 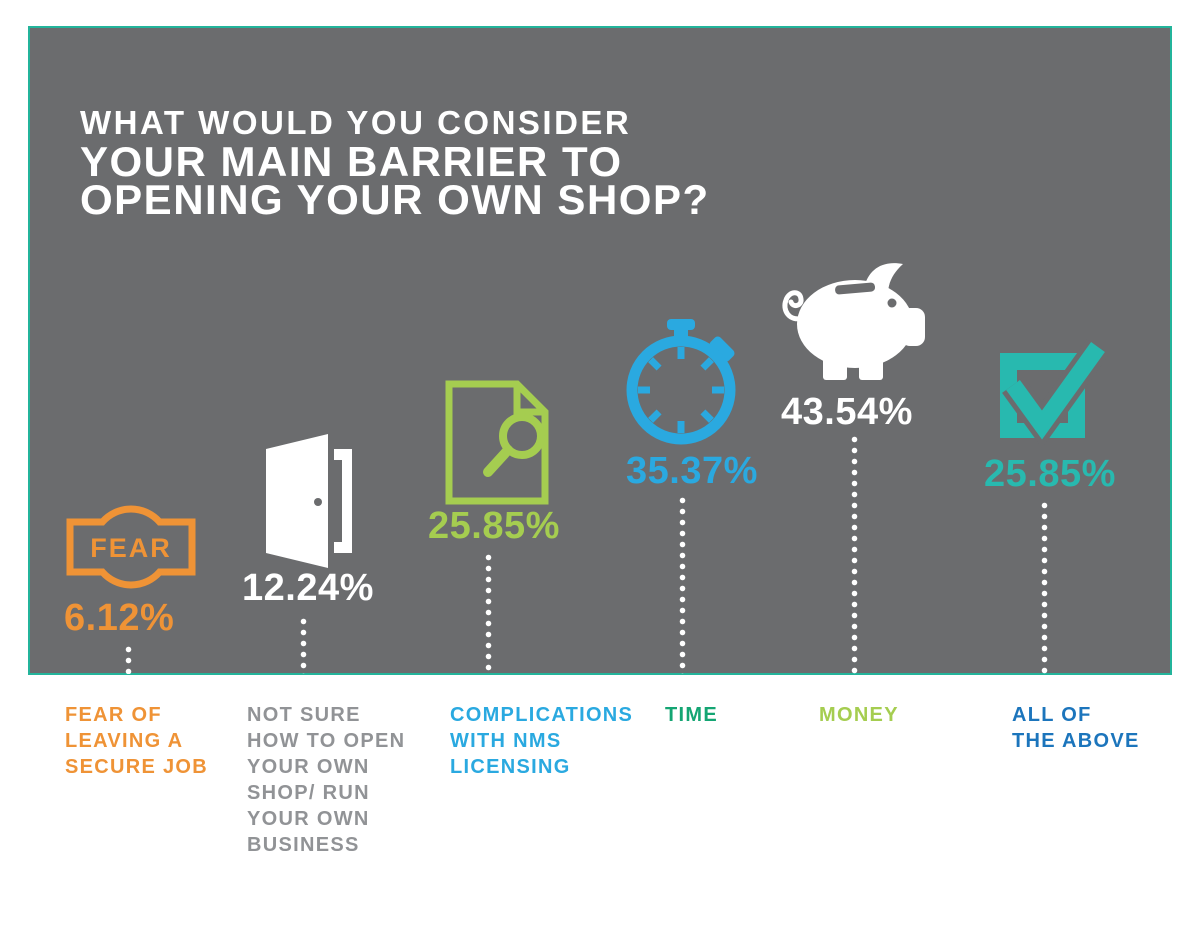 I want to click on category-label-time: TIME, so click(x=691, y=715).